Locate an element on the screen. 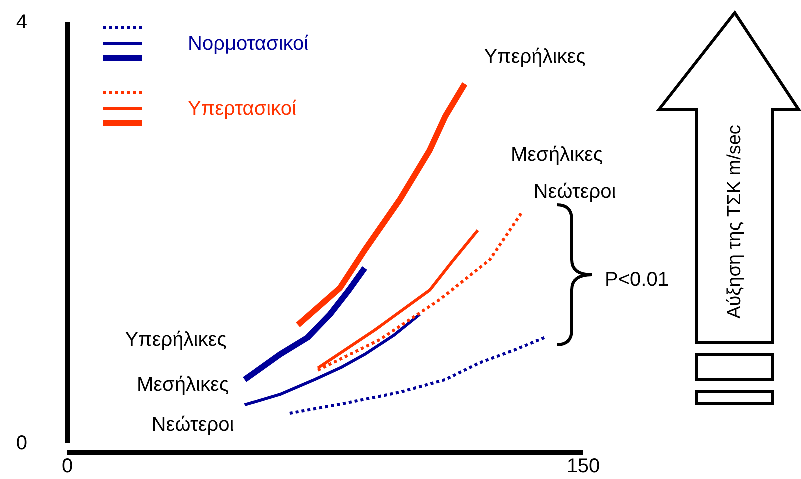 The height and width of the screenshot is (479, 801). x-tick-label: 150 is located at coordinates (583, 467).